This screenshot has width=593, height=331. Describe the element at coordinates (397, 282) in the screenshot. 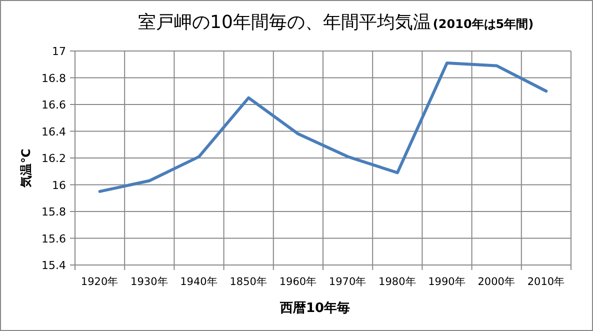

I see `x-tick-label: 1980年` at that location.